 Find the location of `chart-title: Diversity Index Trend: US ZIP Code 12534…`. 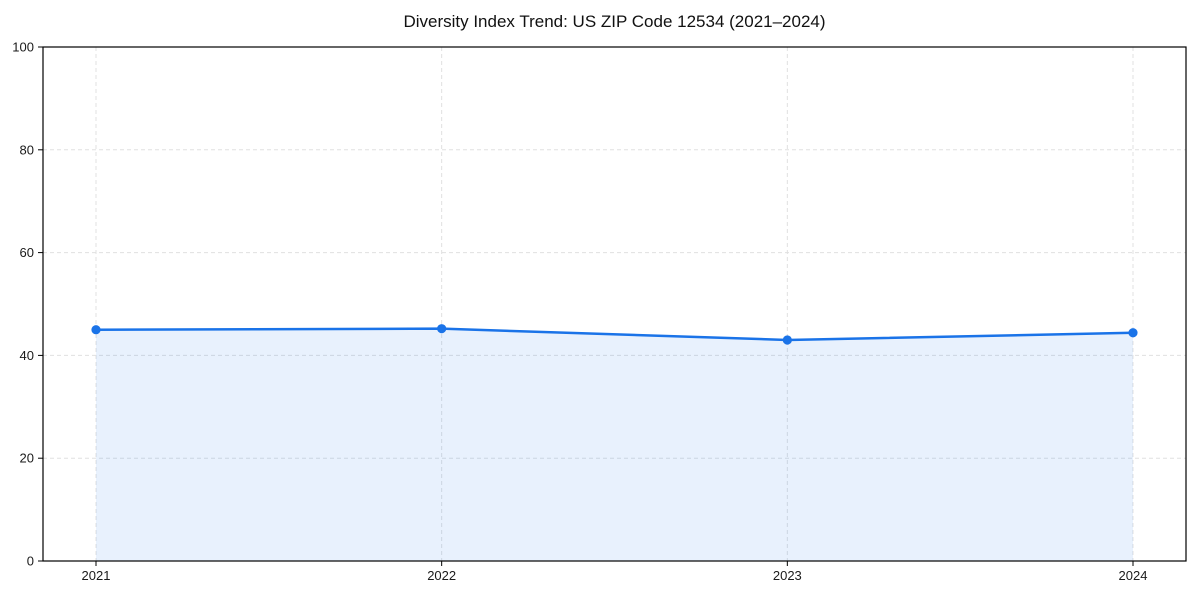

chart-title: Diversity Index Trend: US ZIP Code 12534… is located at coordinates (614, 21).